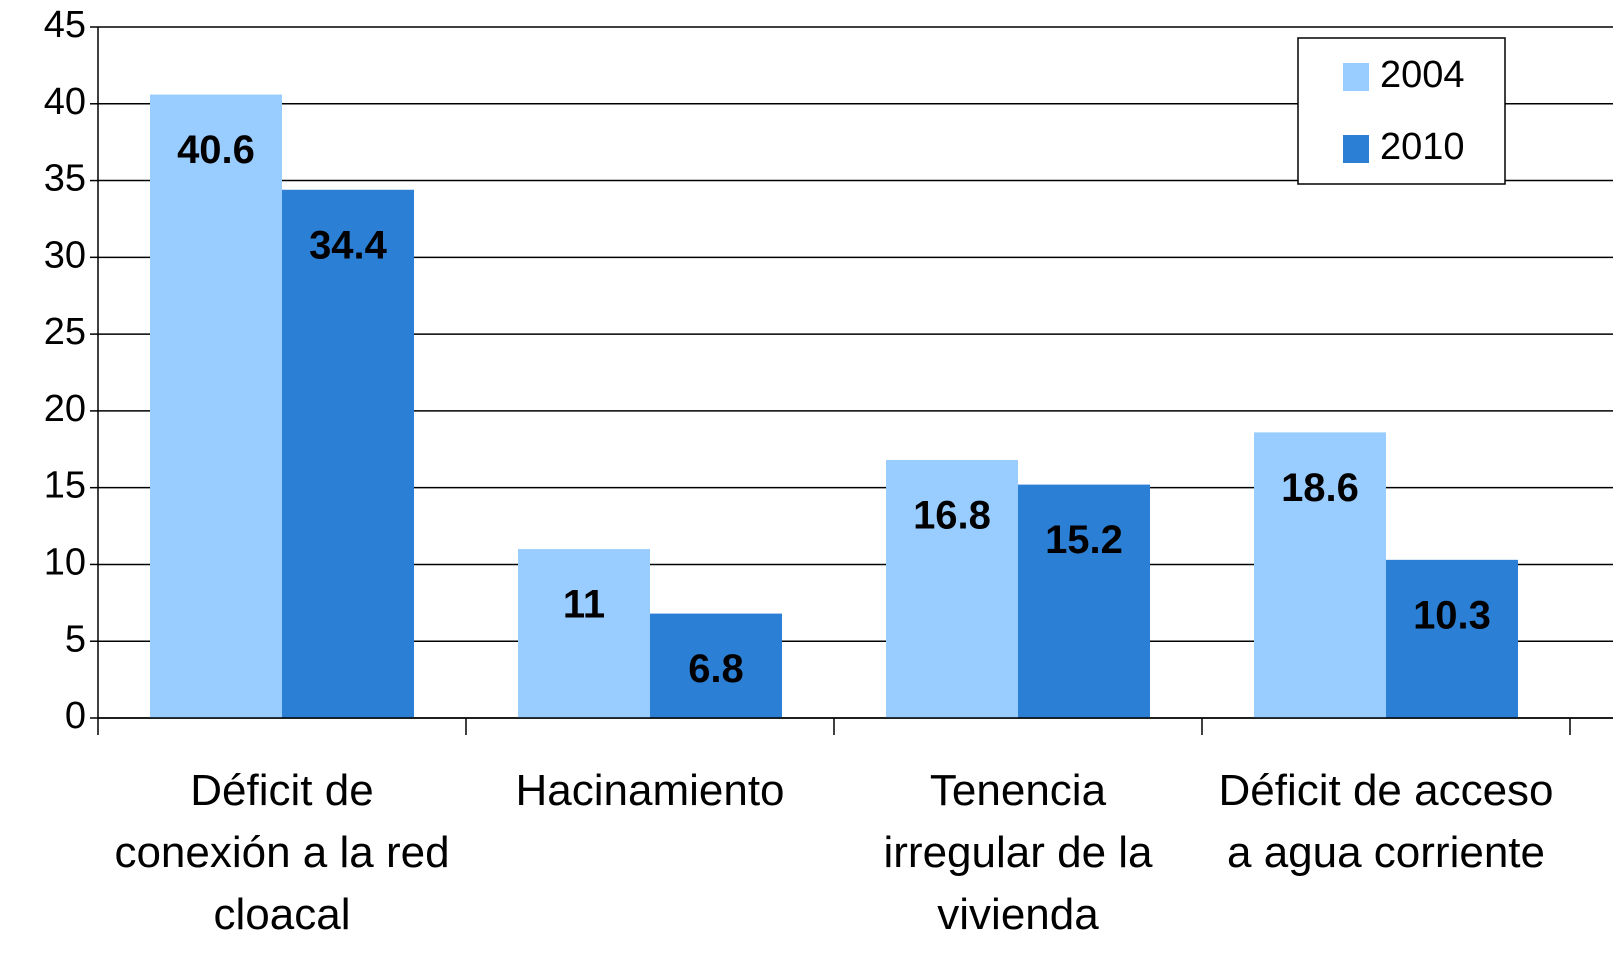 The image size is (1613, 960). Describe the element at coordinates (348, 245) in the screenshot. I see `value-label: 34.4` at that location.